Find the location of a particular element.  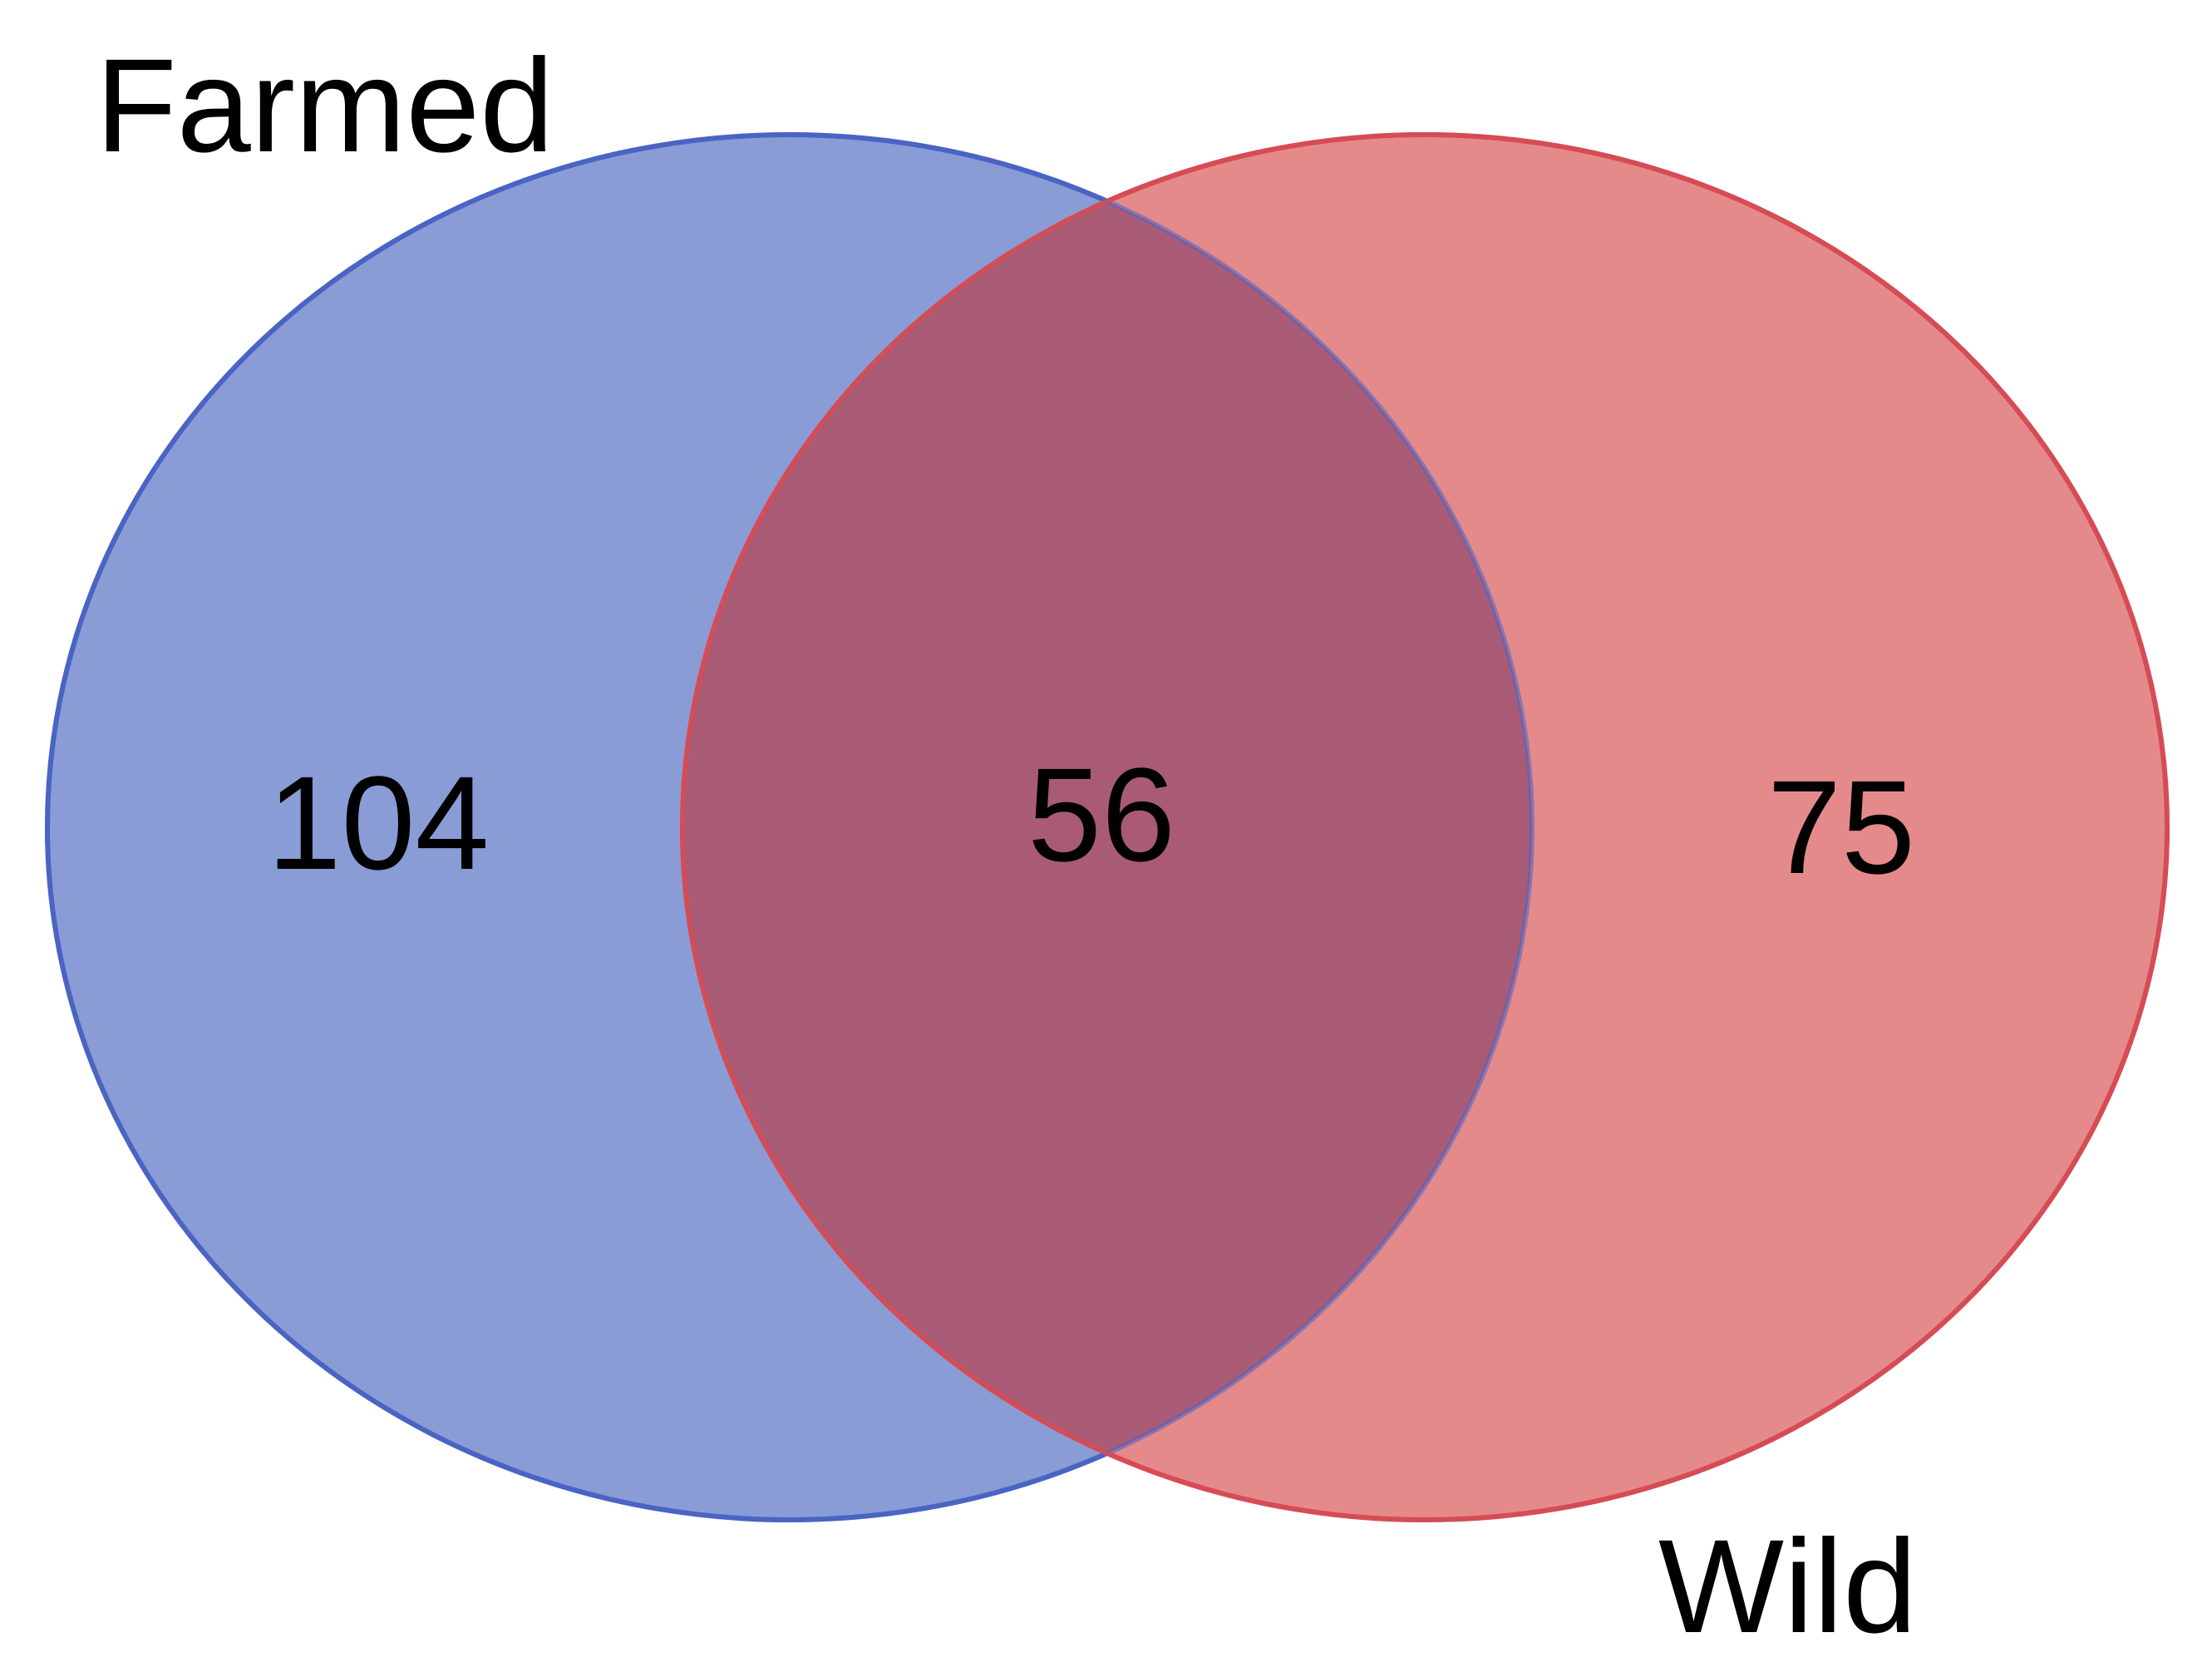

wild-only-count: 75 is located at coordinates (1841, 826).